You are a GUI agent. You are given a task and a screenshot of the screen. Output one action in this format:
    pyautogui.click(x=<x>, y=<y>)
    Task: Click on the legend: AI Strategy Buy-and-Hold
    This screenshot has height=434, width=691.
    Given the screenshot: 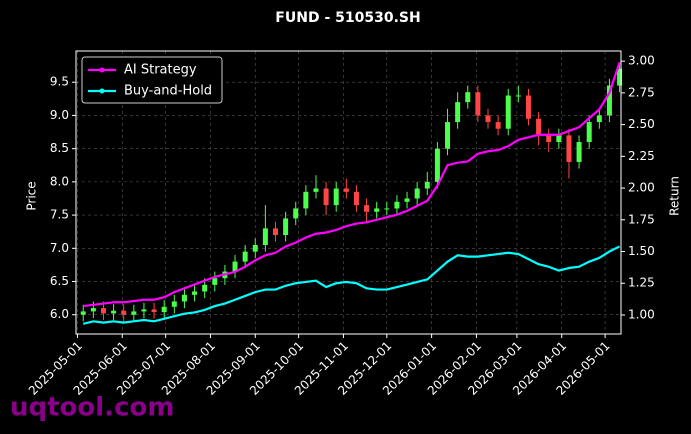 What is the action you would take?
    pyautogui.click(x=152, y=80)
    